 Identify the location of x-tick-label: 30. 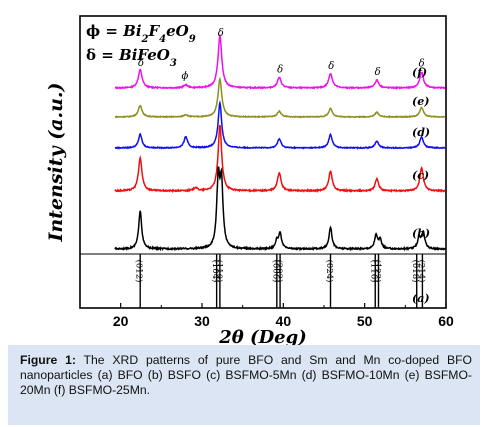
(202, 321).